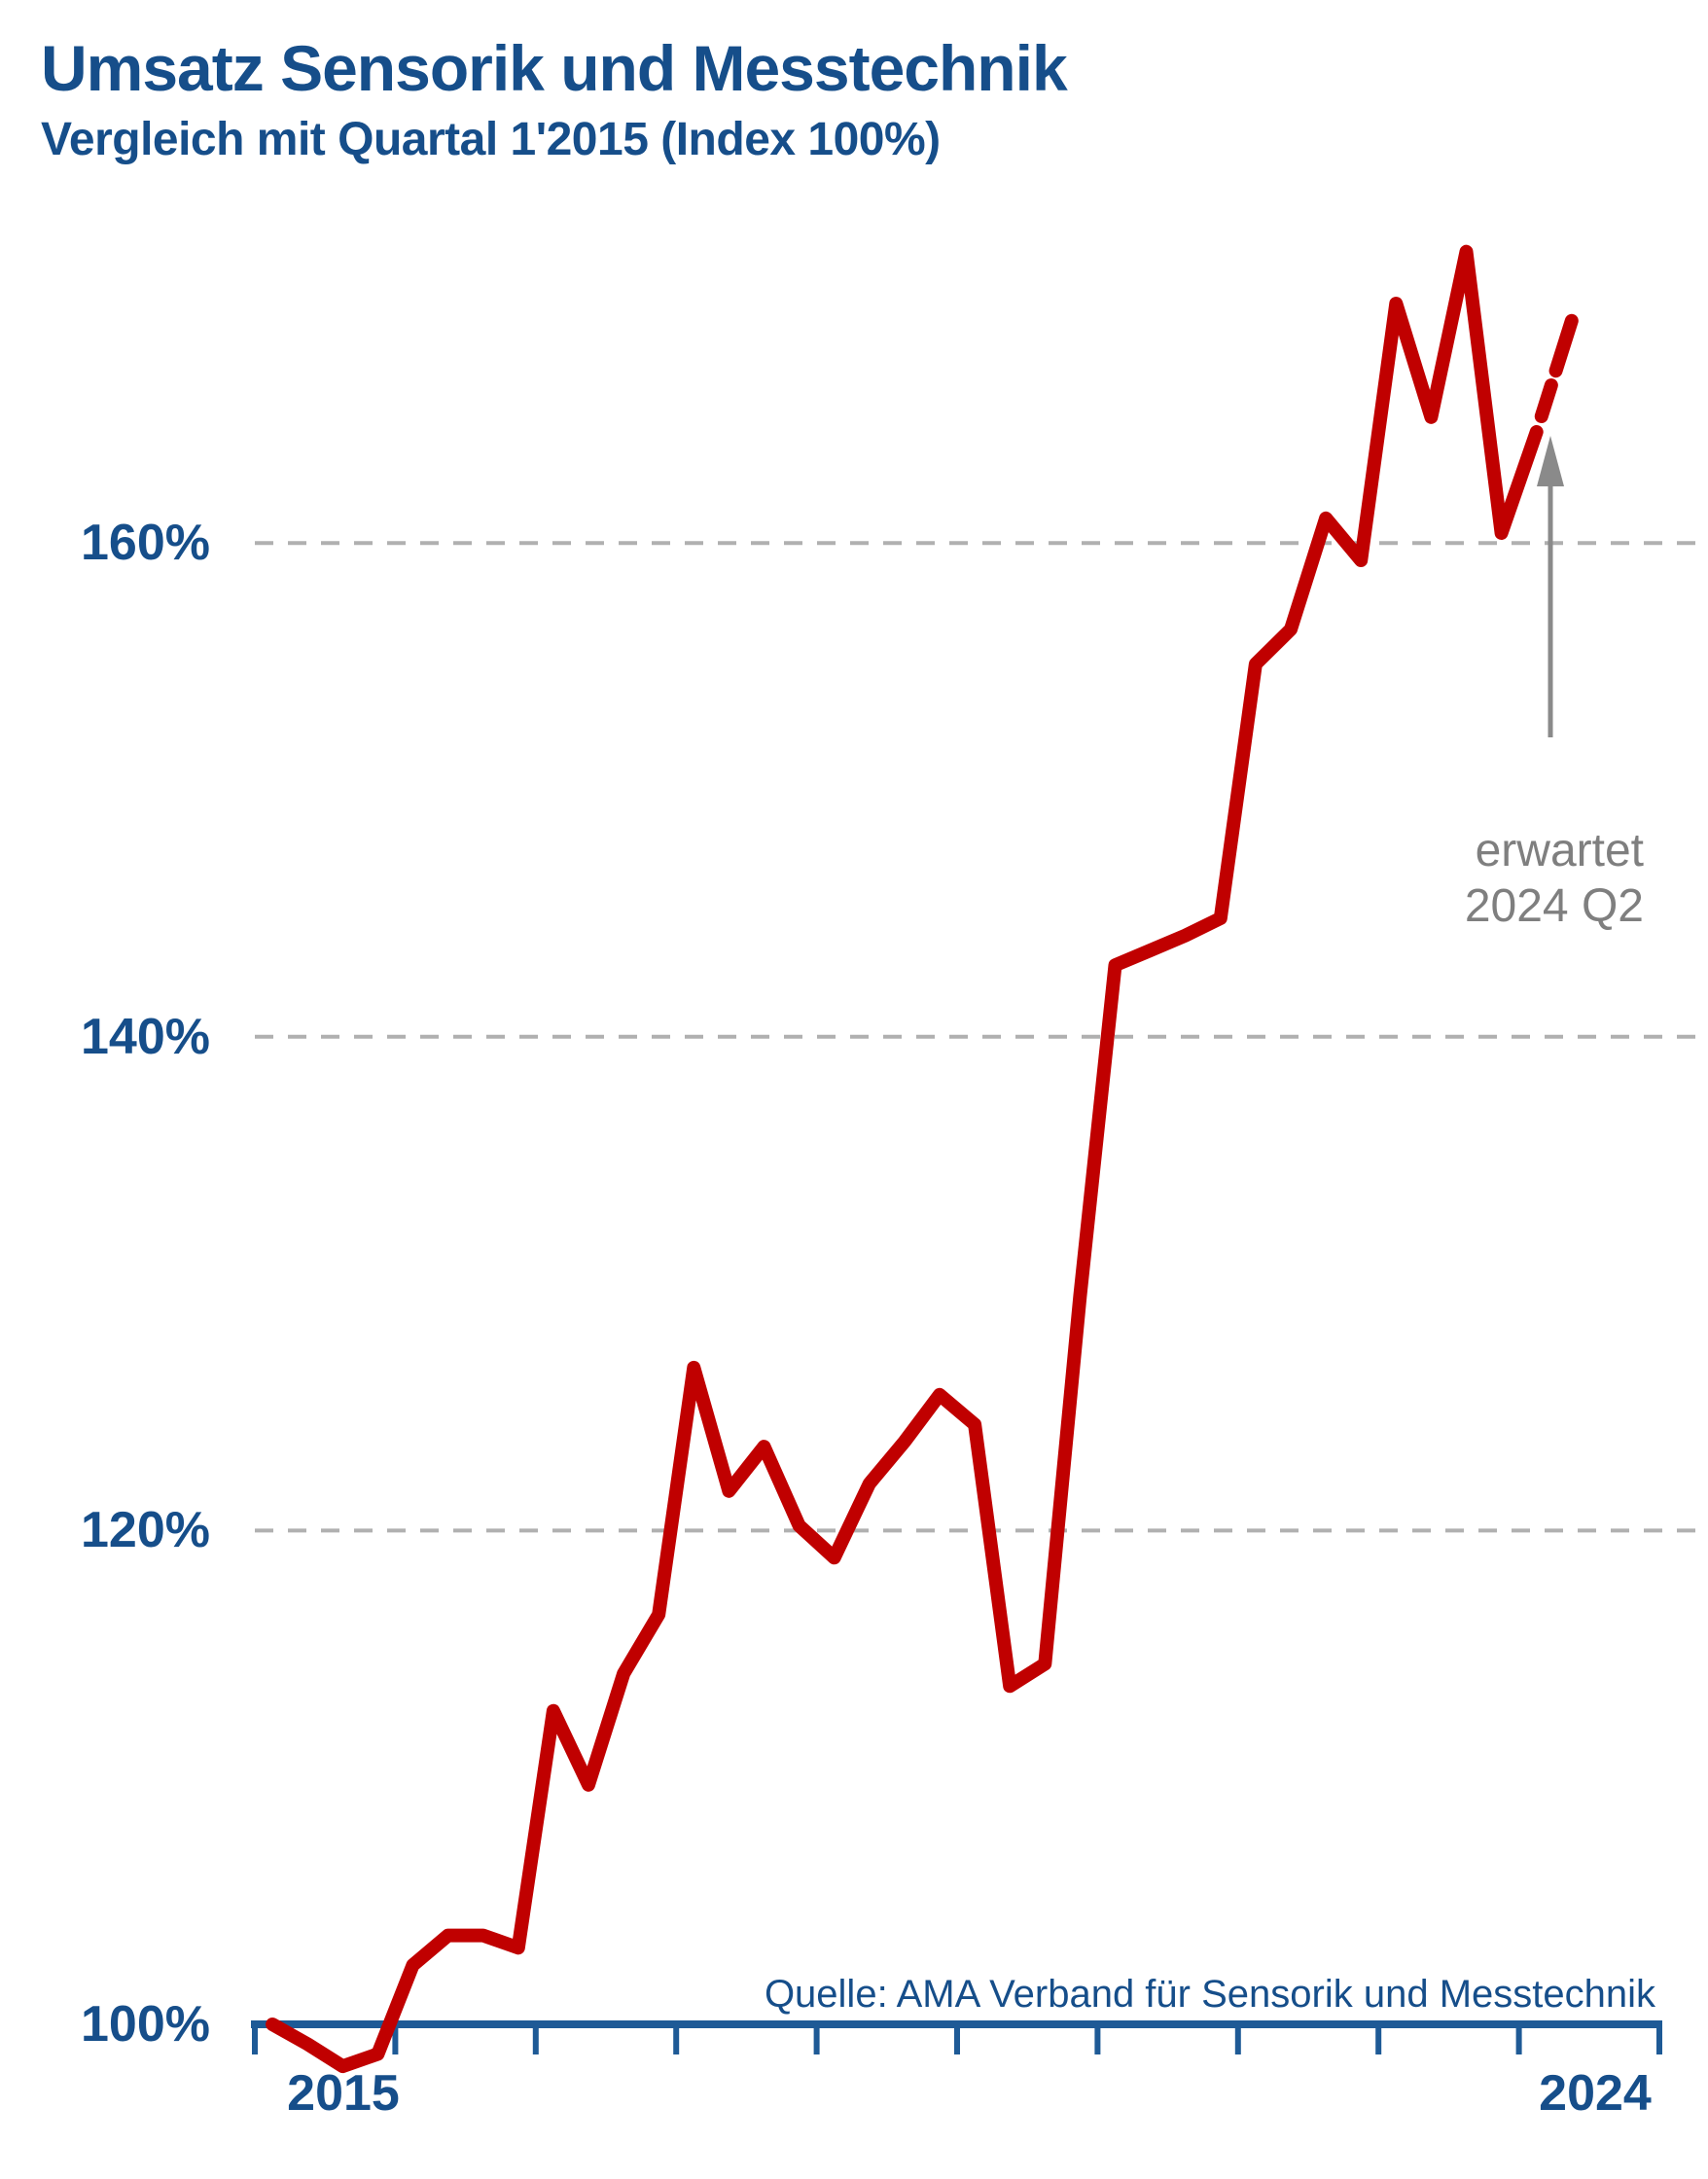  What do you see at coordinates (1555, 879) in the screenshot?
I see `expected-annotation: erwartet 2024 Q2` at bounding box center [1555, 879].